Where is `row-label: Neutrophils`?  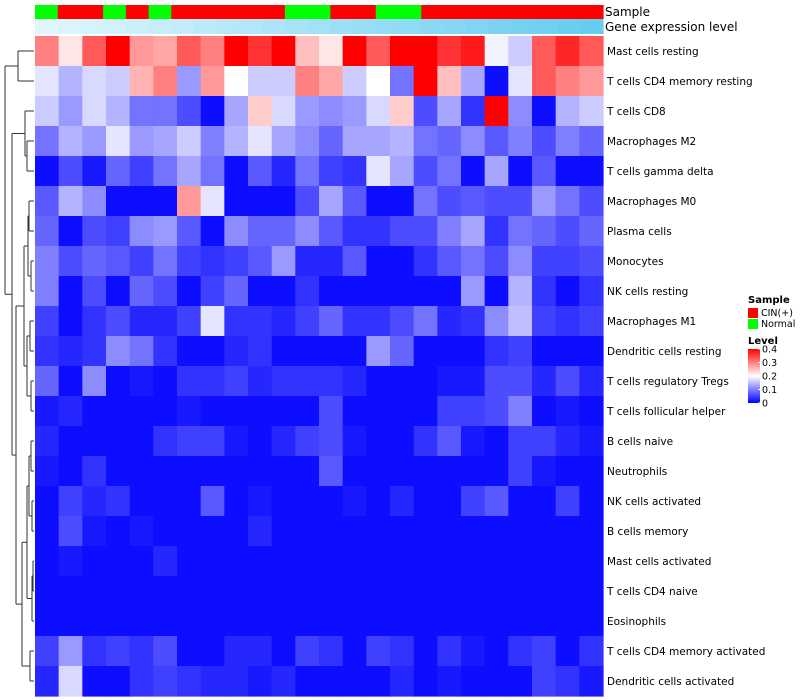
row-label: Neutrophils is located at coordinates (637, 472).